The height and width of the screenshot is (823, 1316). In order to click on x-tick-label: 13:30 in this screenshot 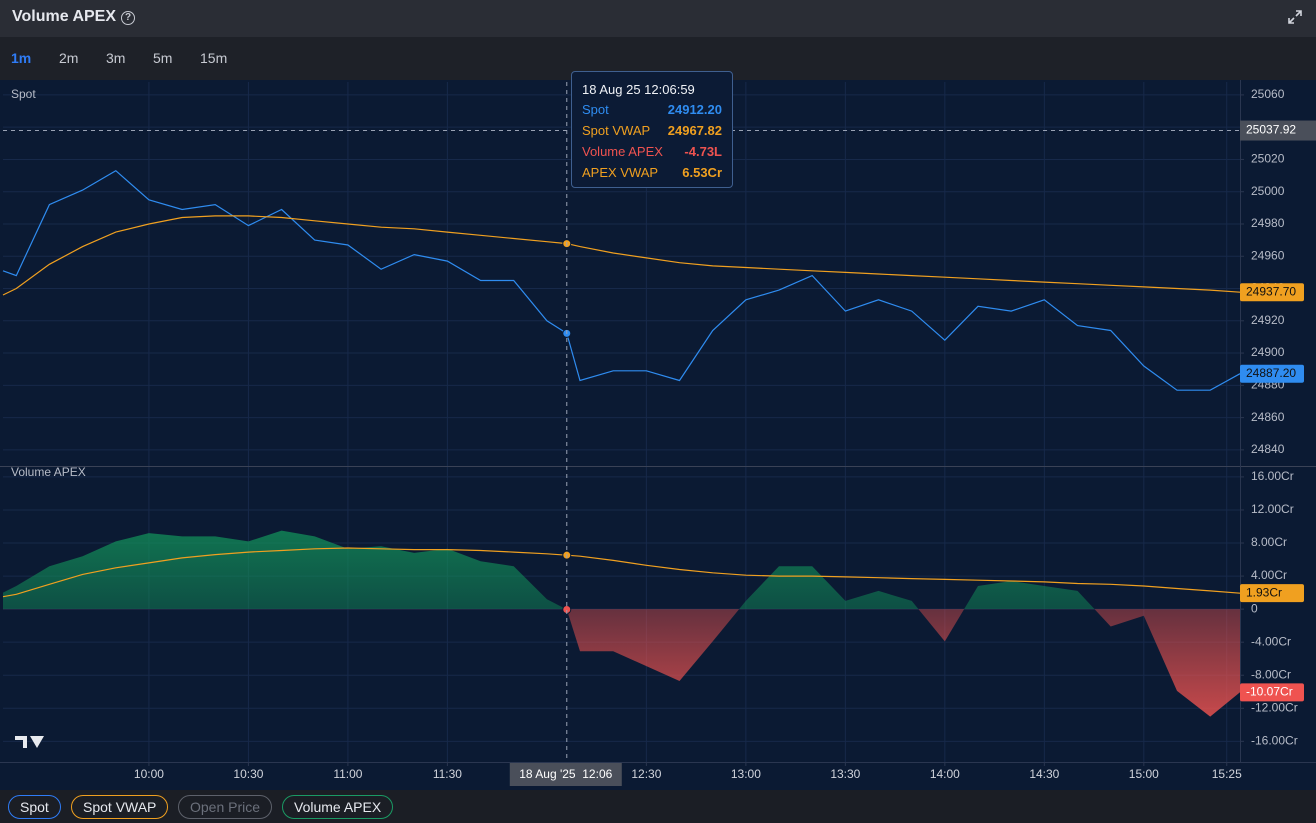, I will do `click(845, 774)`.